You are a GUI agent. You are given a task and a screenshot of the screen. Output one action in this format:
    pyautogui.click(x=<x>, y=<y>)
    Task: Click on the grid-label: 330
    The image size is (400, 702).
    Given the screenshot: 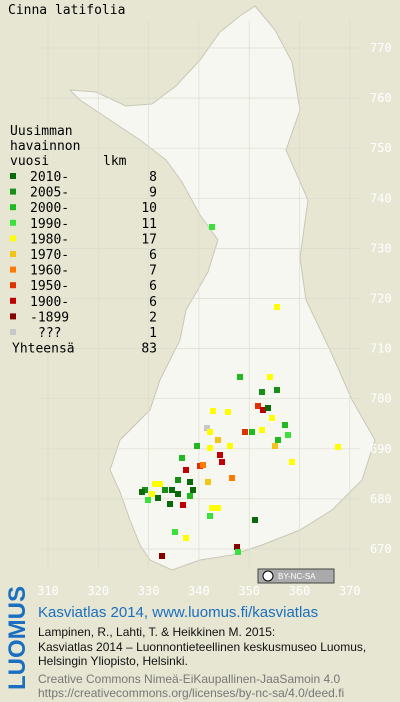 What is the action you would take?
    pyautogui.click(x=149, y=591)
    